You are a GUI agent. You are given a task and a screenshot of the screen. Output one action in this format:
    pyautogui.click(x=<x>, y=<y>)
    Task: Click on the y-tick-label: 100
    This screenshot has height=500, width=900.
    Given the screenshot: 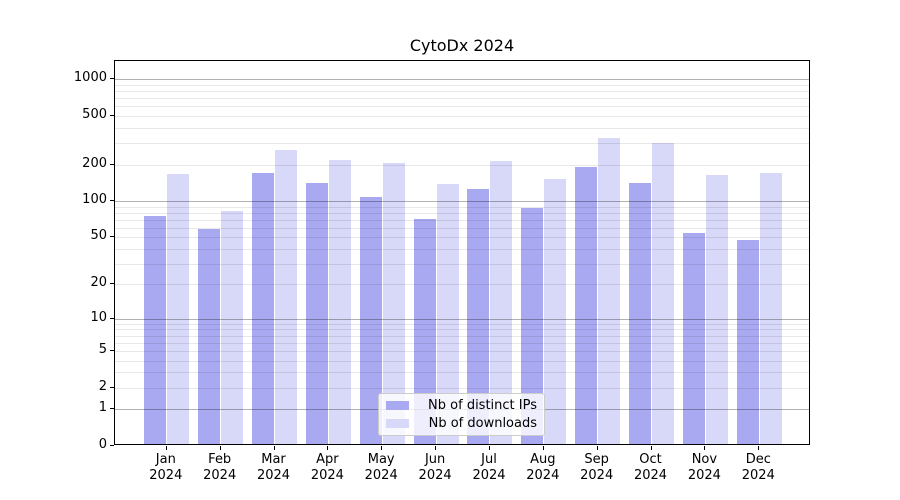 What is the action you would take?
    pyautogui.click(x=94, y=199)
    